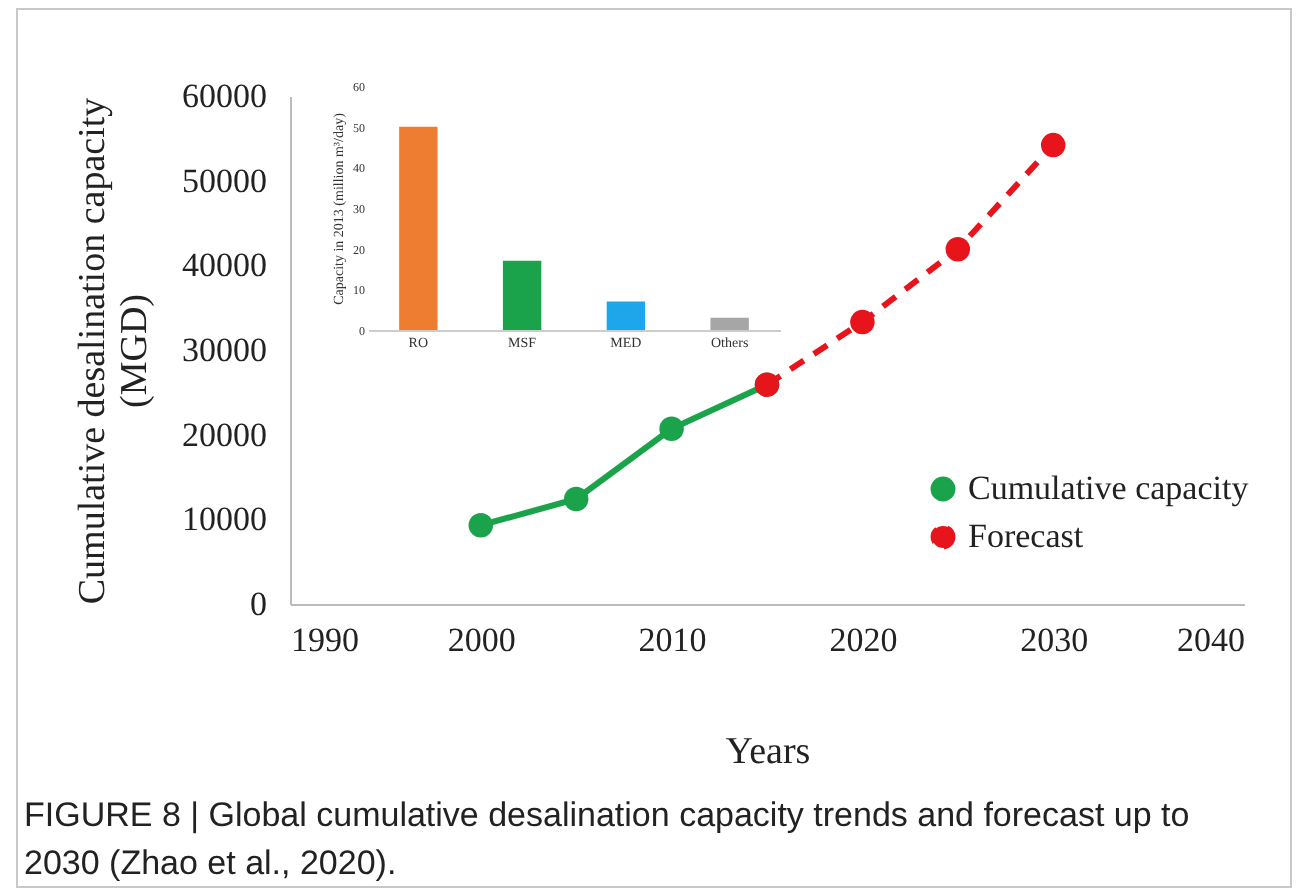 The width and height of the screenshot is (1304, 894). What do you see at coordinates (258, 604) in the screenshot?
I see `y-tick-label: 0` at bounding box center [258, 604].